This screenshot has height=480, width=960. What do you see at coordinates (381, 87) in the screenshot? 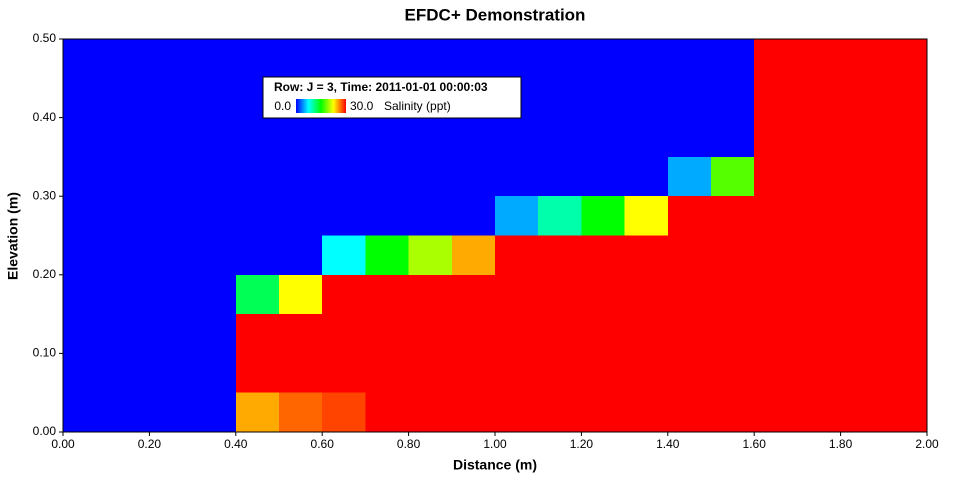
I see `legend-title: Row: J = 3, Time: 2011-01-01 00:00:03` at bounding box center [381, 87].